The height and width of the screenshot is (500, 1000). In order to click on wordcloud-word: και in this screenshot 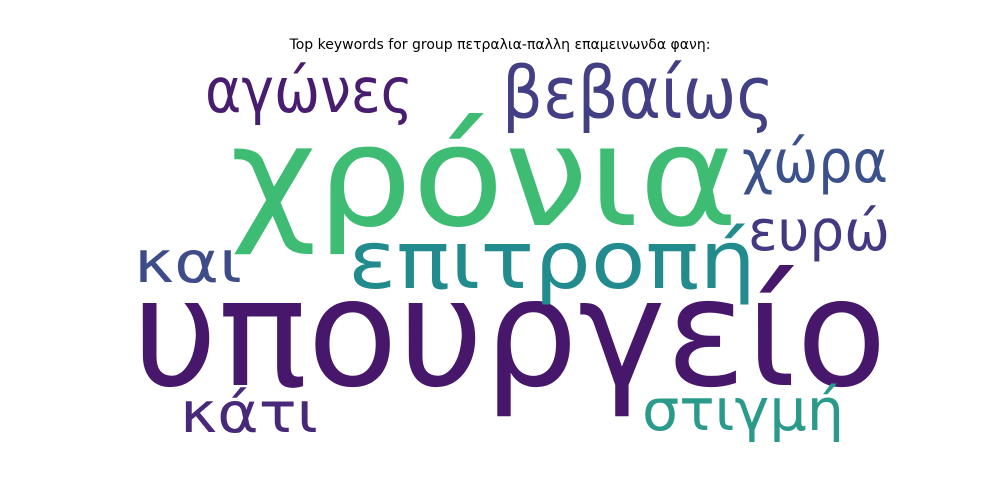, I will do `click(188, 262)`.